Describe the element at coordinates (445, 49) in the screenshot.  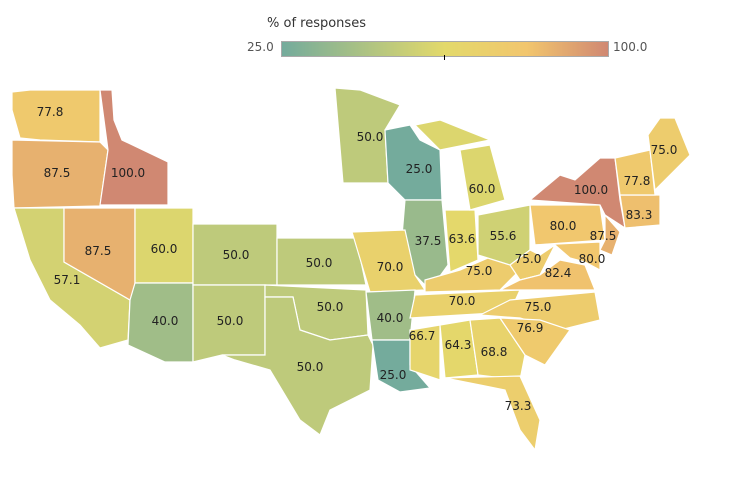
I see `legend-color-bar` at that location.